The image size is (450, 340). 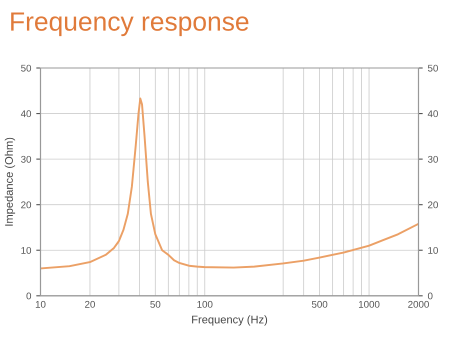 What do you see at coordinates (26, 250) in the screenshot?
I see `y-tick-label: 10` at bounding box center [26, 250].